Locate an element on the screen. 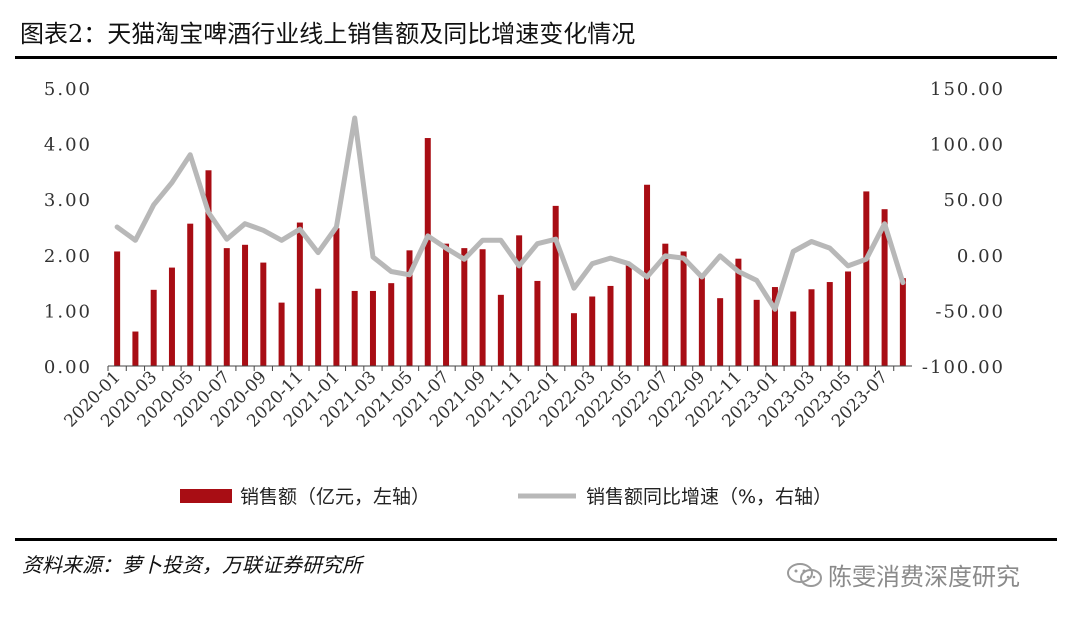 The width and height of the screenshot is (1080, 619). right-tick-label: 150.00 is located at coordinates (967, 89).